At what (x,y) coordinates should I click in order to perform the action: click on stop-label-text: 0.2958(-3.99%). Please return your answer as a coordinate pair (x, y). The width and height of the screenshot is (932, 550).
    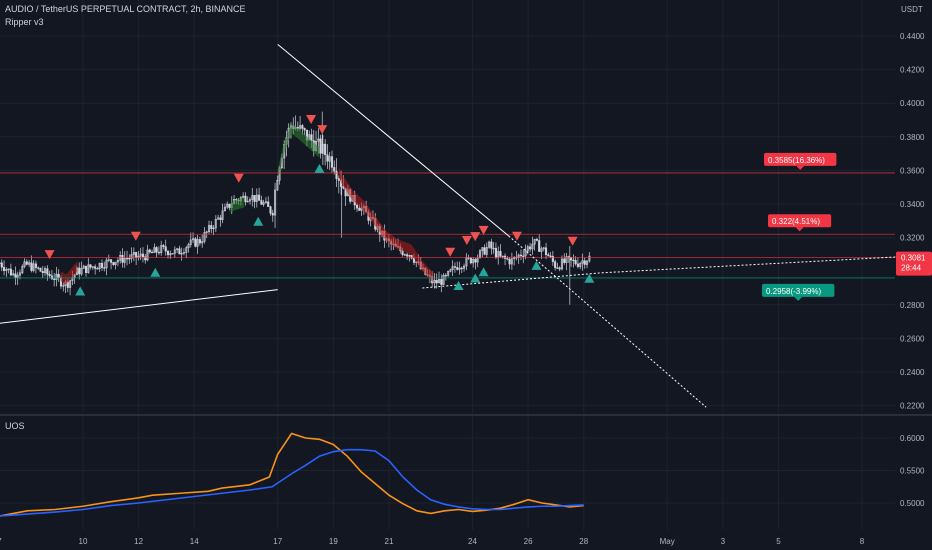
    Looking at the image, I should click on (793, 291).